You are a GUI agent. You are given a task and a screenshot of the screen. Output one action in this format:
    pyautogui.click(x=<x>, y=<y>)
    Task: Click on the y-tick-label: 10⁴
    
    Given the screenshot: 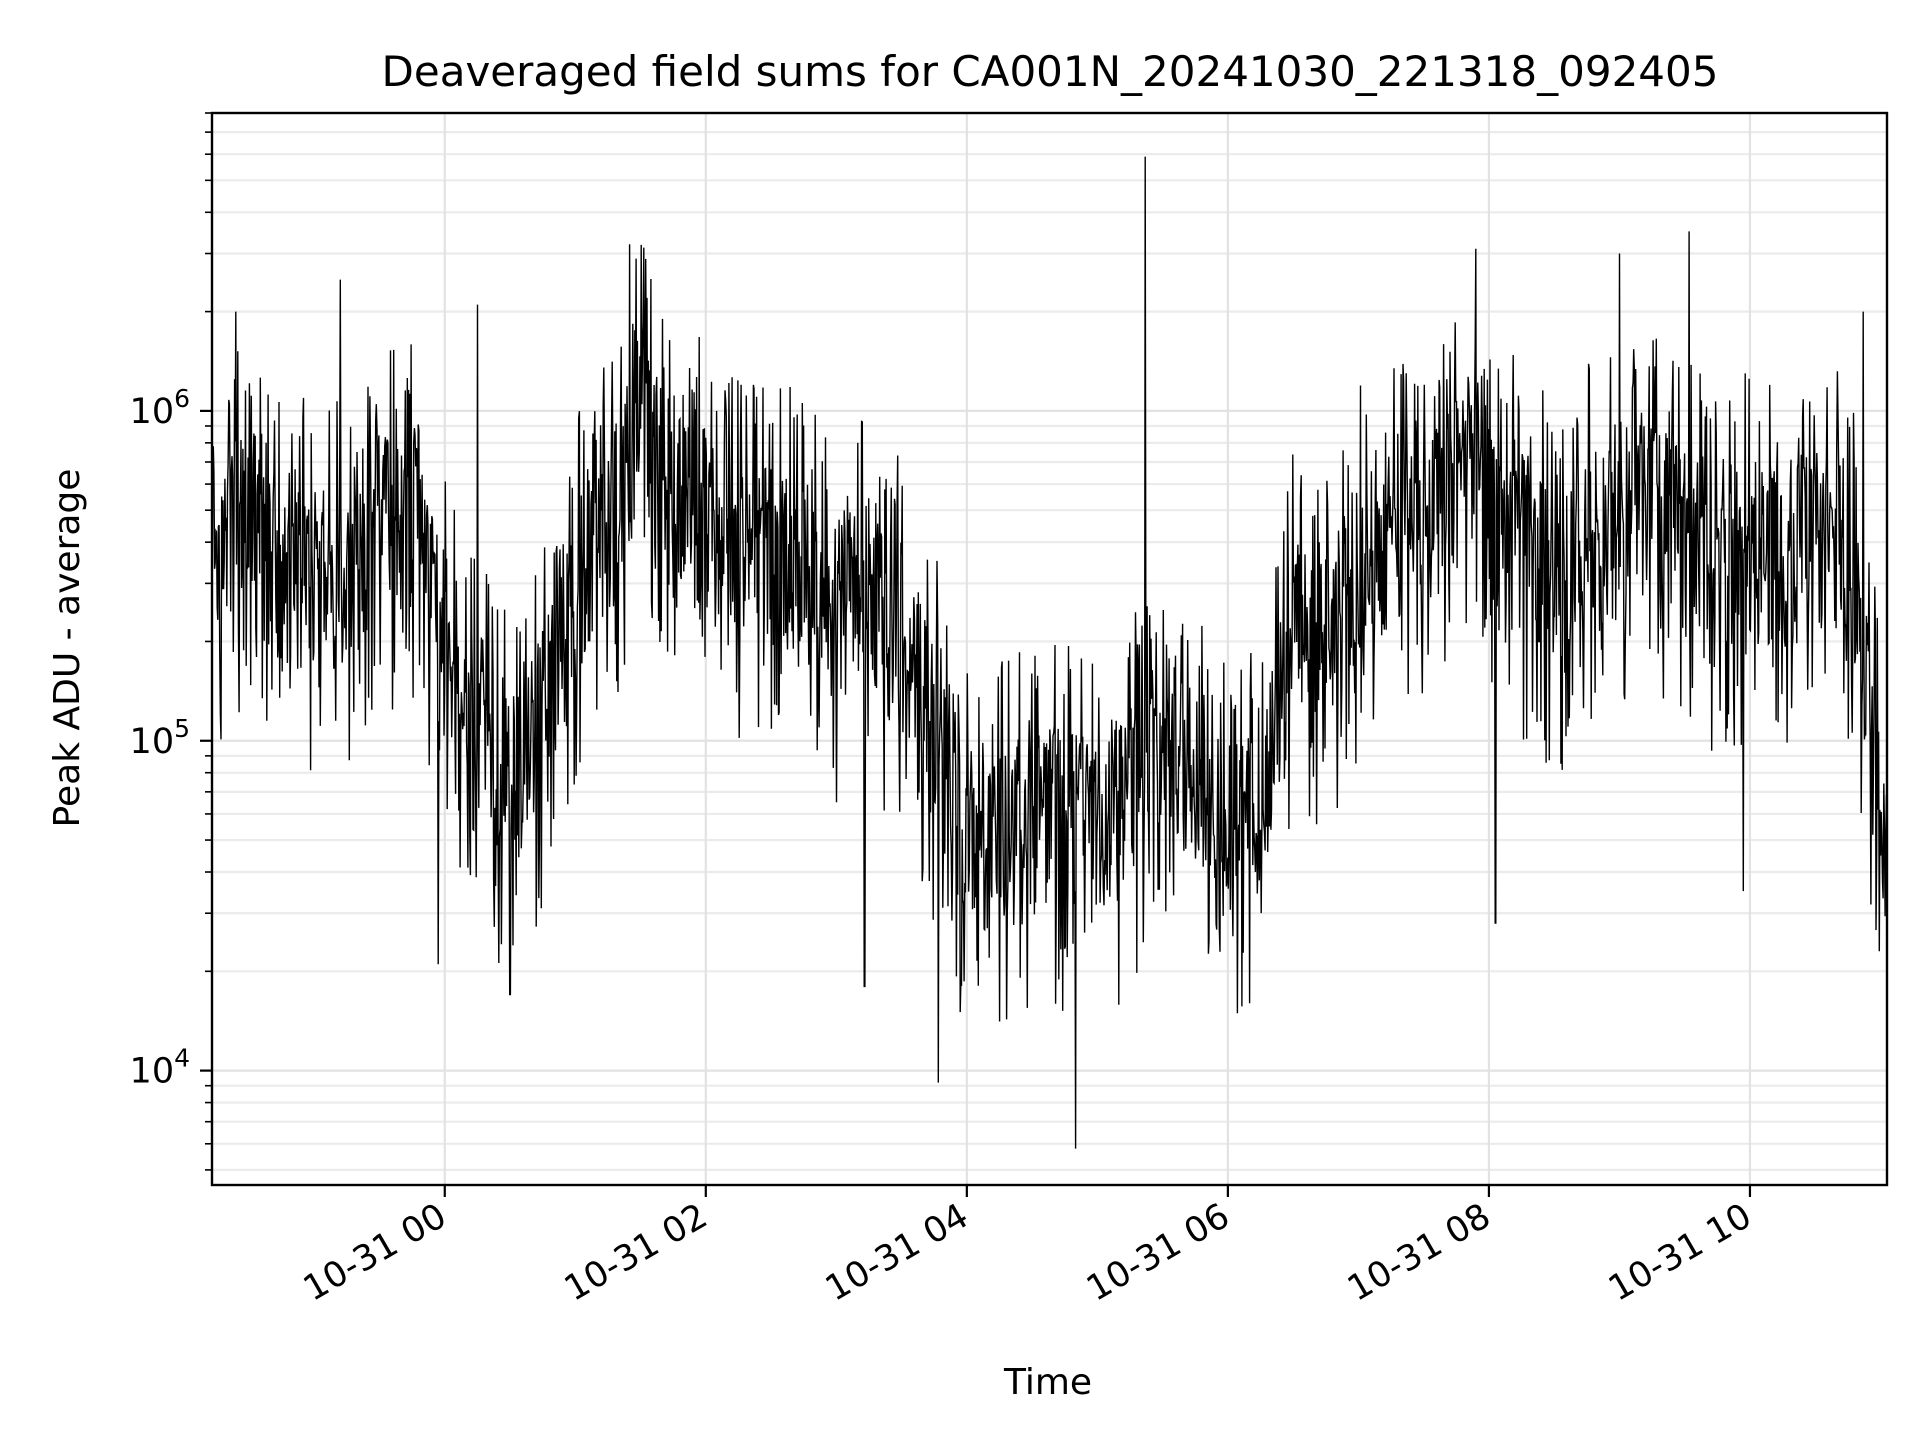 What is the action you would take?
    pyautogui.click(x=160, y=1068)
    